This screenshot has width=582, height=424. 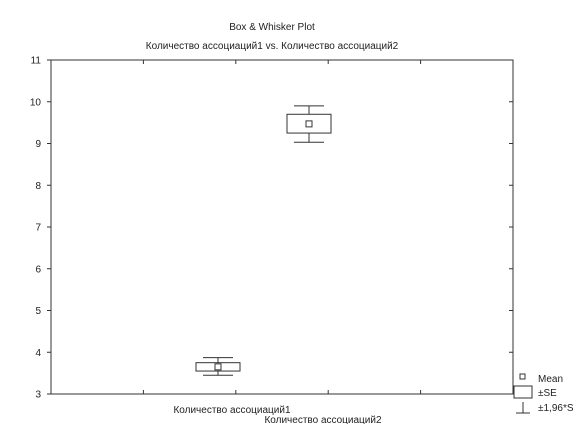 I want to click on y-tick-label: 3, so click(x=38, y=395).